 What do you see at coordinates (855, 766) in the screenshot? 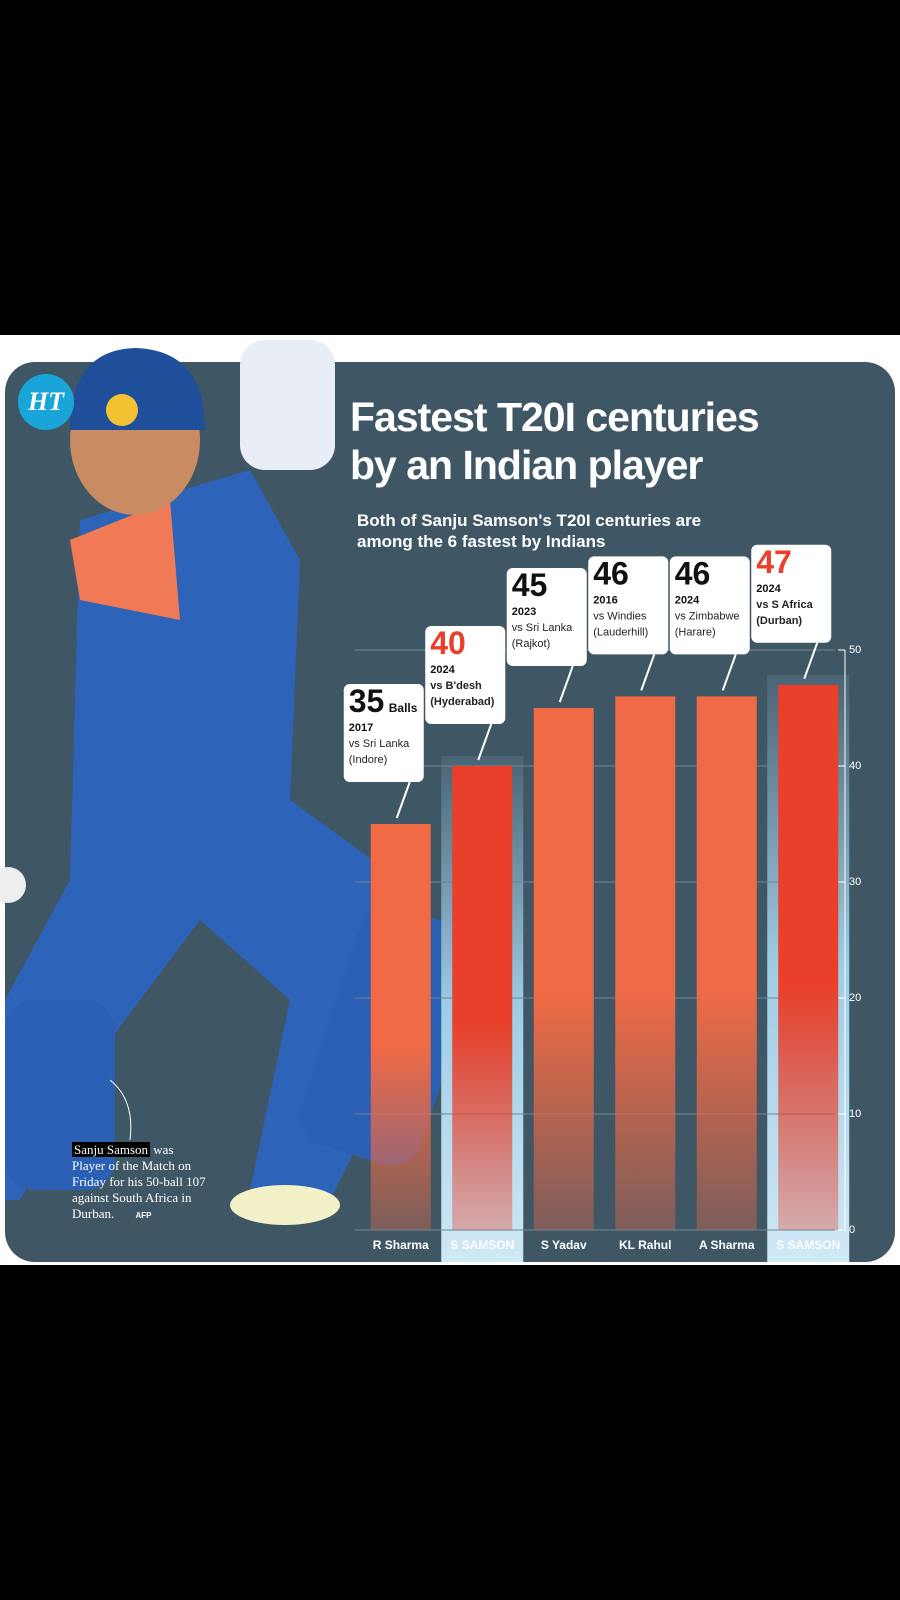
I see `y-tick-label: 40` at bounding box center [855, 766].